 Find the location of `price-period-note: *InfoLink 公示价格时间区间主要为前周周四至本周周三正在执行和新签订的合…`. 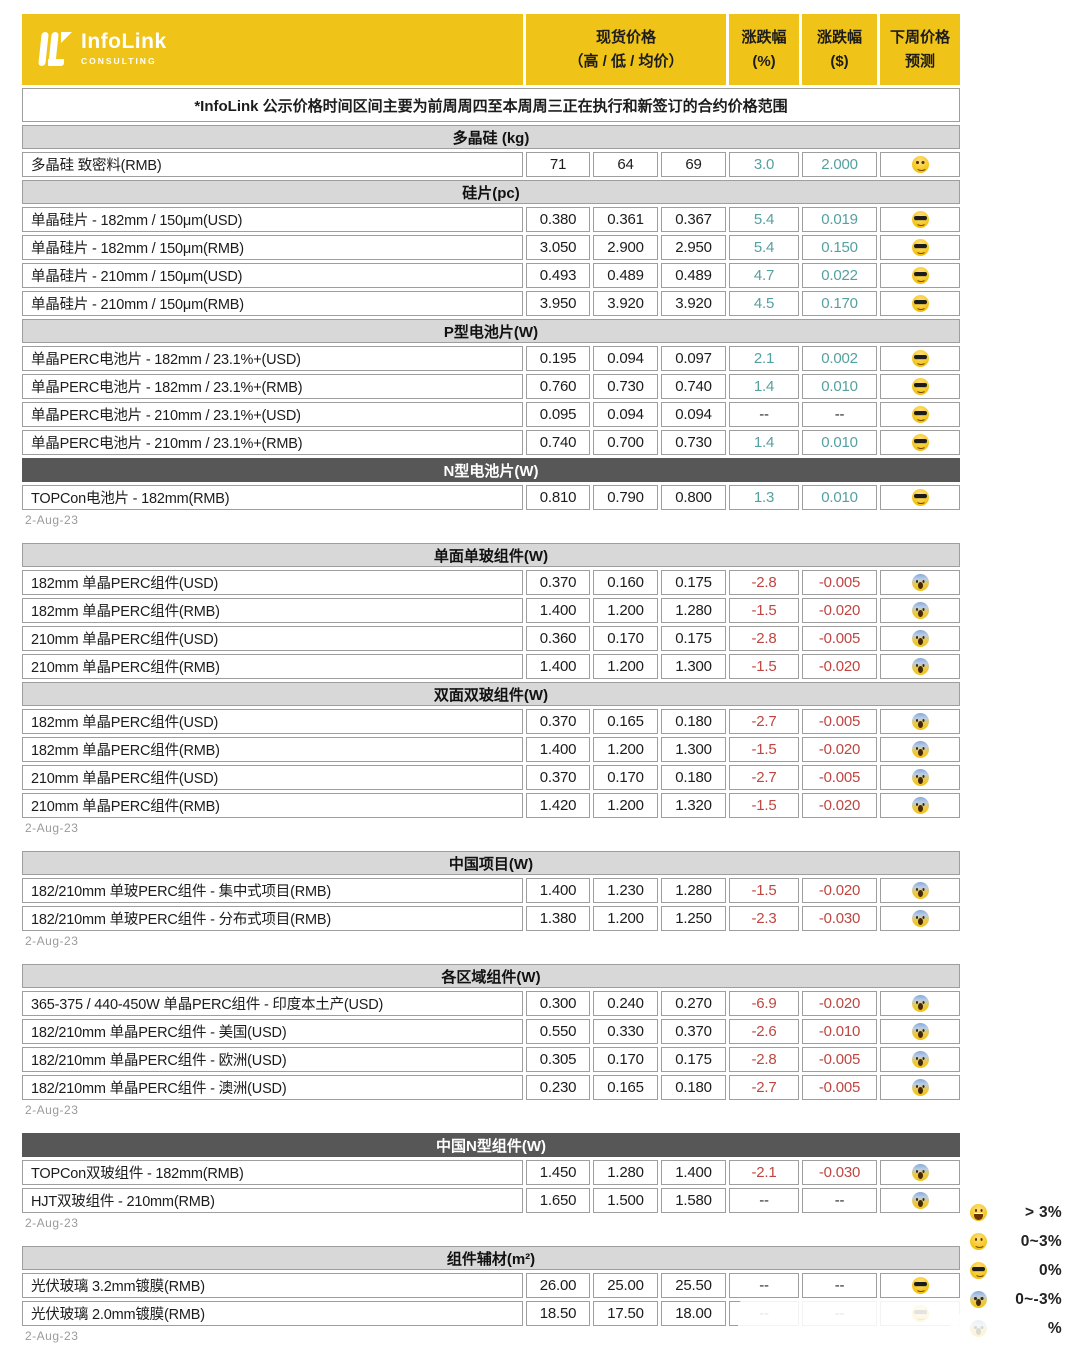

price-period-note: *InfoLink 公示价格时间区间主要为前周周四至本周周三正在执行和新签订的合… is located at coordinates (491, 105).